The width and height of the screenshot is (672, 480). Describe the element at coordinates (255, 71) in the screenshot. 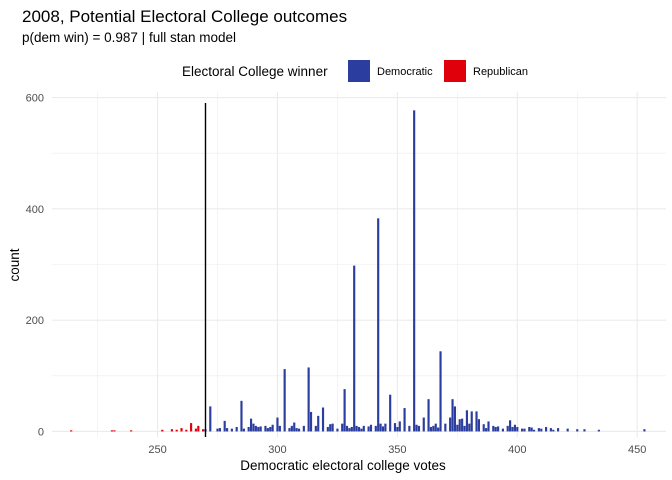

I see `legend-title: Electoral College winner` at that location.